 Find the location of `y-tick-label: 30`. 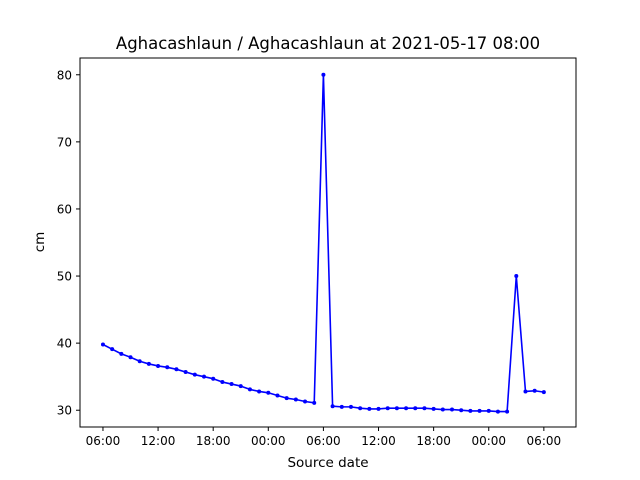

y-tick-label: 30 is located at coordinates (64, 411).